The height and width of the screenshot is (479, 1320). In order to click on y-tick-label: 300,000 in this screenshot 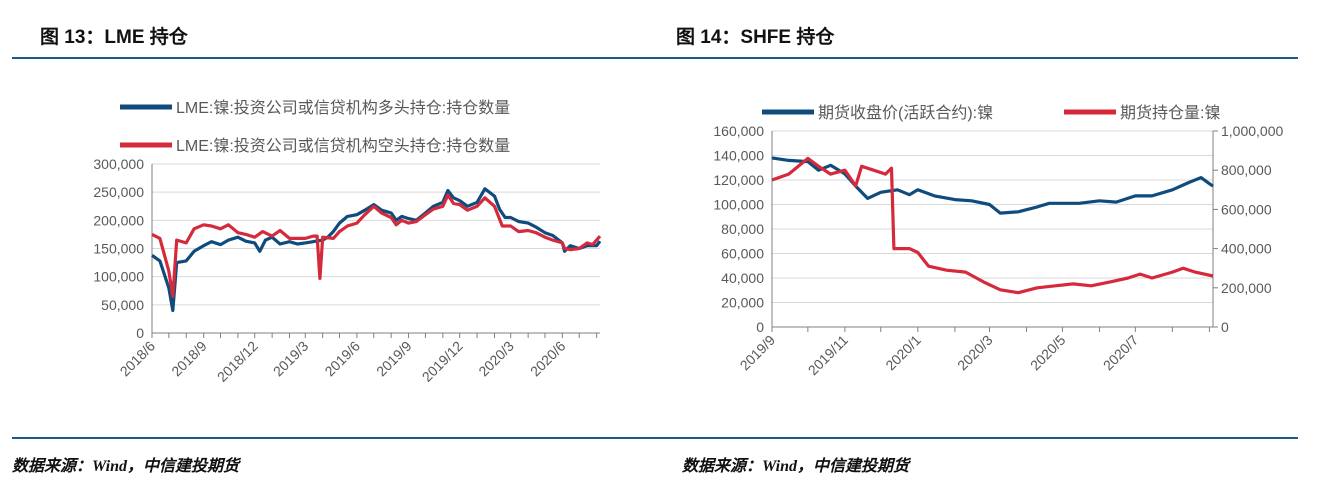, I will do `click(118, 164)`.